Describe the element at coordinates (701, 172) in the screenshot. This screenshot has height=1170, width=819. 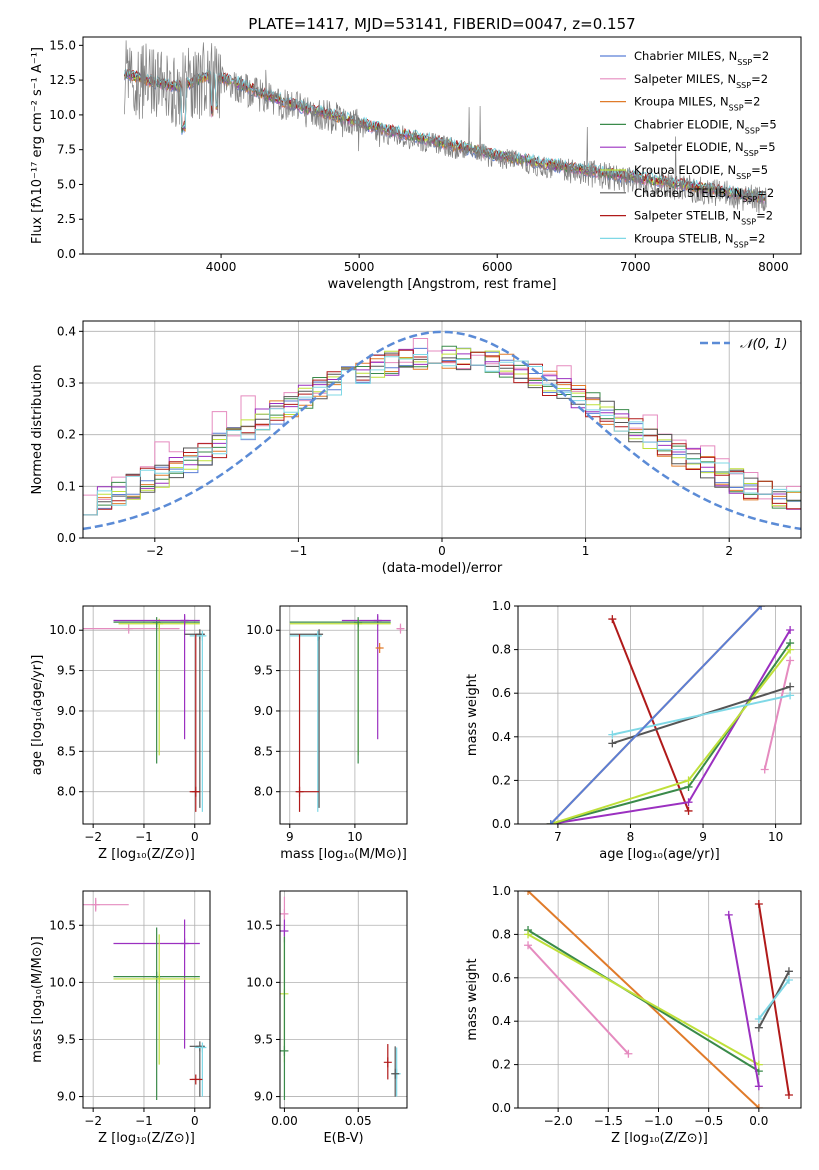
I see `legend-label-kroupa_elodie: Kroupa ELODIE, NSSP=5` at that location.